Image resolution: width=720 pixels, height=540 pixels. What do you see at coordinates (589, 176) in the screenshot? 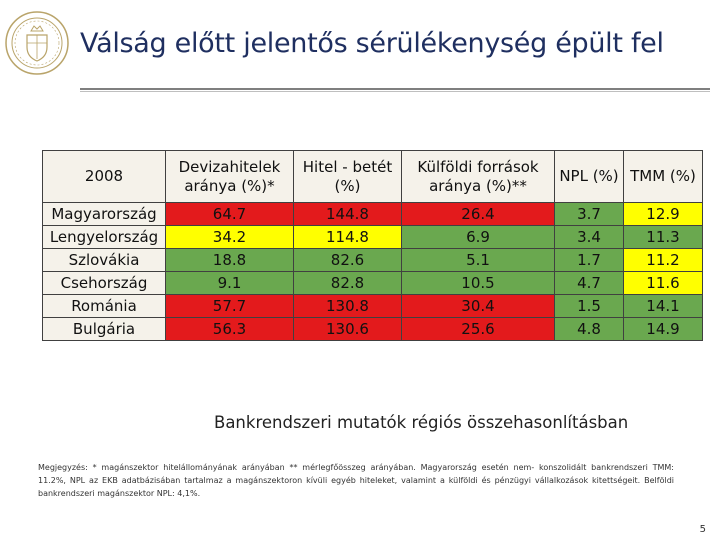
I see `header-npl: NPL (%)` at bounding box center [589, 176].